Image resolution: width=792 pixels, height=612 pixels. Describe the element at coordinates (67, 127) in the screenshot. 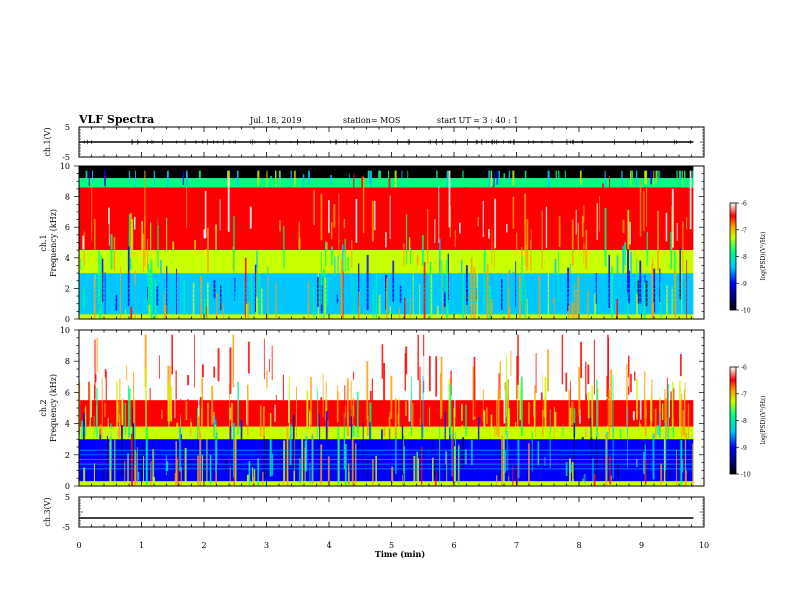

I see `ch1-ytick-top: 5` at that location.